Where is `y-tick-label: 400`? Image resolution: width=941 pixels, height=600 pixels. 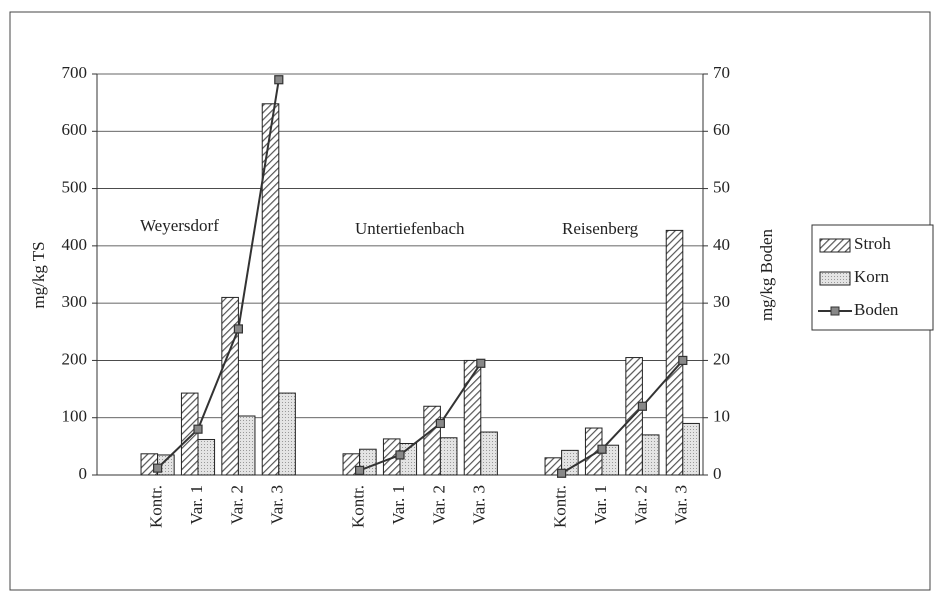 y-tick-label: 400 is located at coordinates (75, 244).